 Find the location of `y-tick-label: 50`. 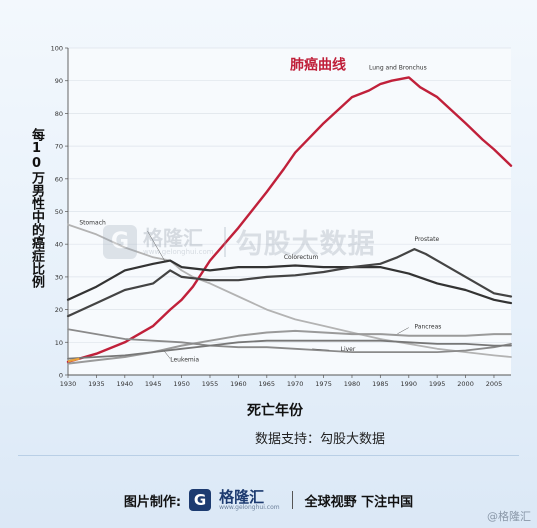

y-tick-label: 50 is located at coordinates (59, 212).